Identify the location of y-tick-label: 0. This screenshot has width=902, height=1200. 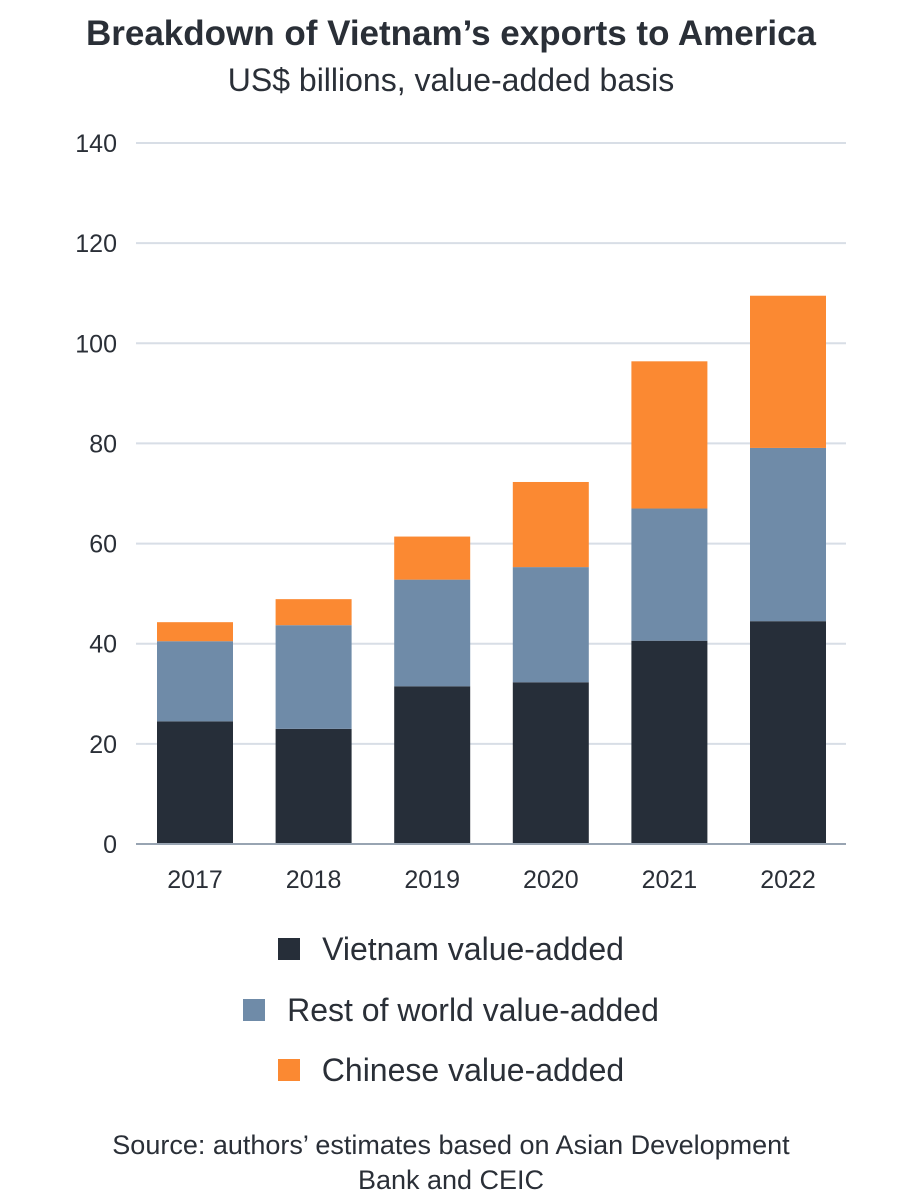
(110, 845).